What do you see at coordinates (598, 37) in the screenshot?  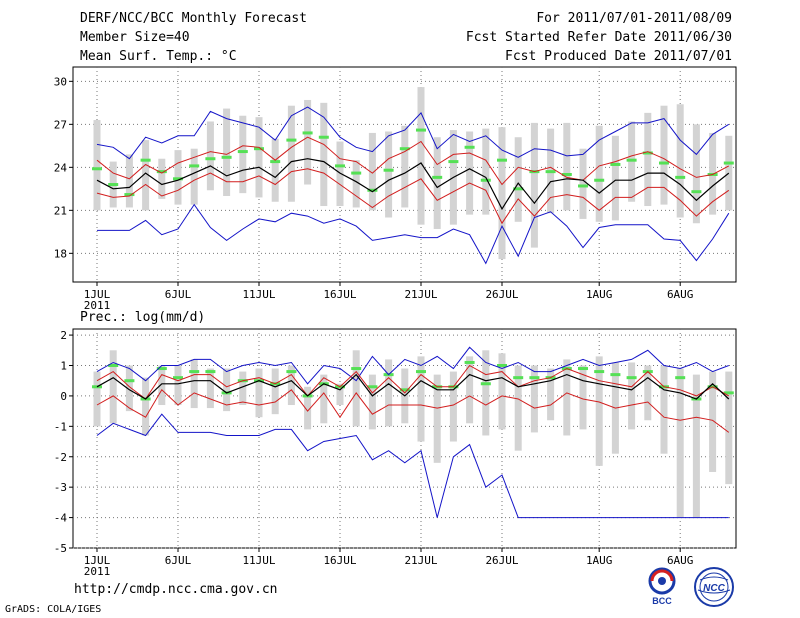 I see `forecast-started: Fcst Started Refer Date 2011/06/30` at bounding box center [598, 37].